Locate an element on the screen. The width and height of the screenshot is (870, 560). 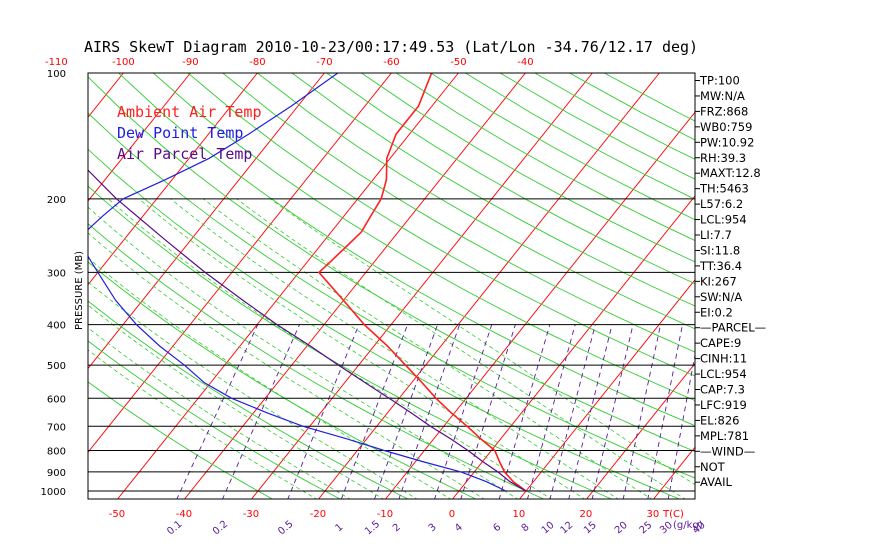
pressure-tick-label: 600 is located at coordinates (56, 399).